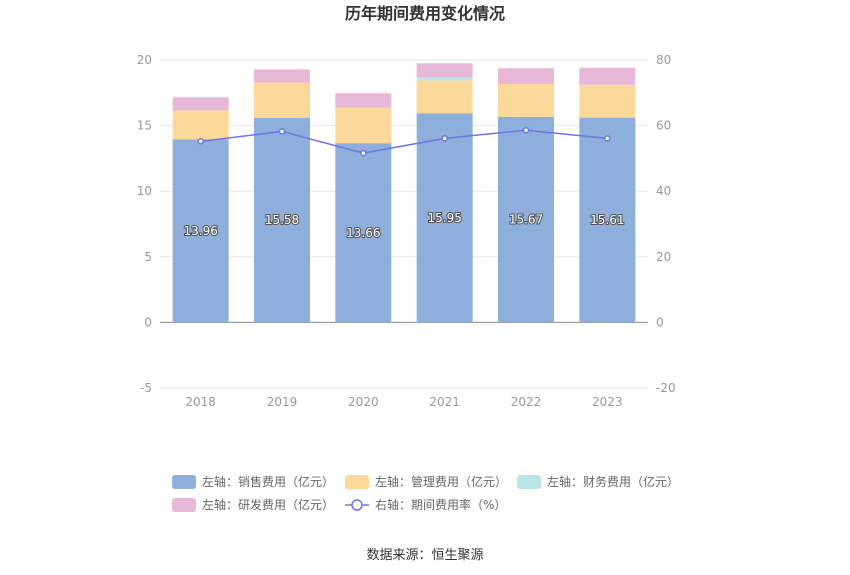 The height and width of the screenshot is (575, 850). I want to click on legend-item: 左轴：销售费用（亿元）, so click(253, 481).